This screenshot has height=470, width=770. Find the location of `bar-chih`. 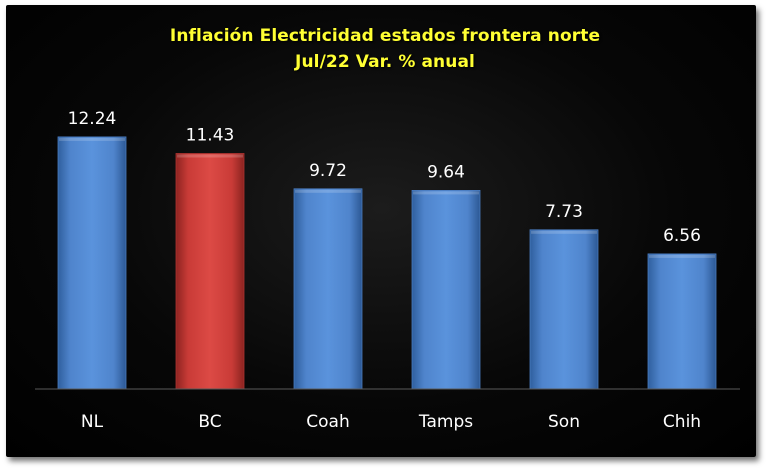

bar-chih is located at coordinates (682, 321).